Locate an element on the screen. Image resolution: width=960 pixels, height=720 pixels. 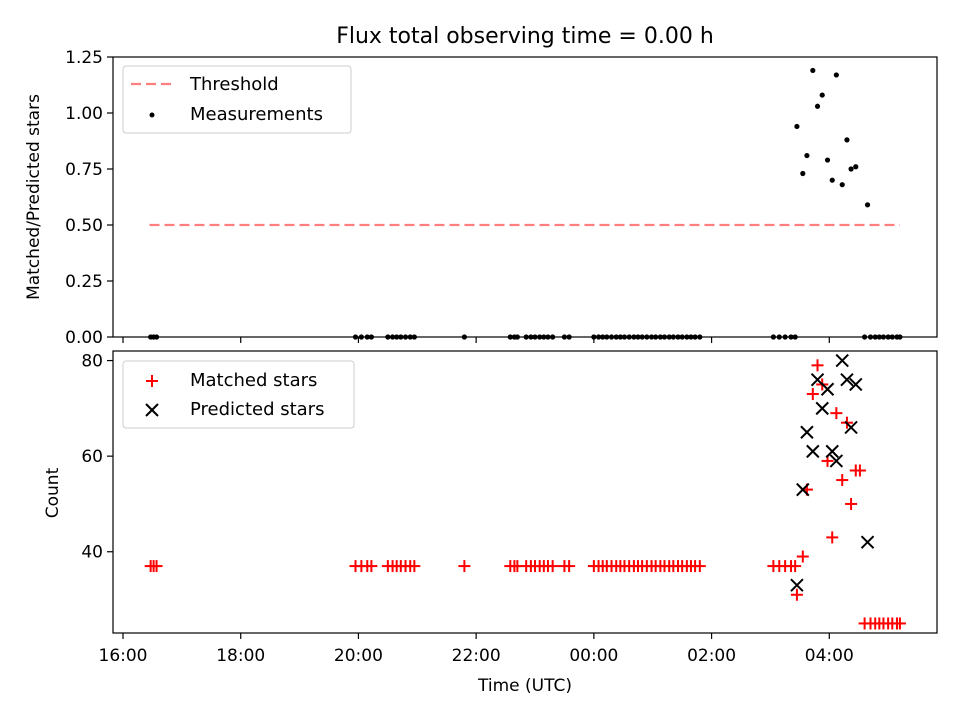
bottom-ytick-label: 80 is located at coordinates (92, 362).